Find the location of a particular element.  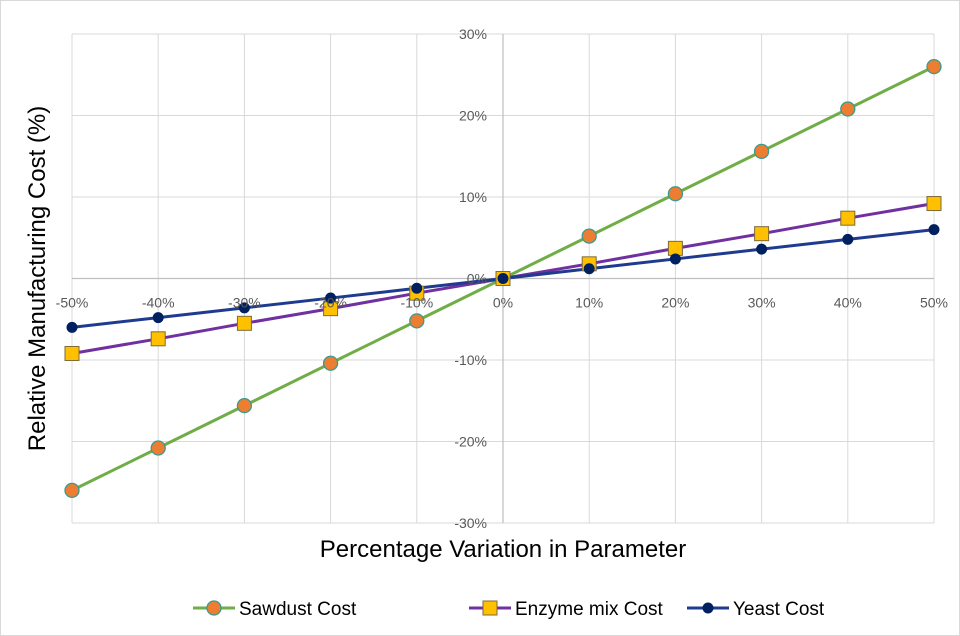

x-tick-label-0: -50% is located at coordinates (72, 303).